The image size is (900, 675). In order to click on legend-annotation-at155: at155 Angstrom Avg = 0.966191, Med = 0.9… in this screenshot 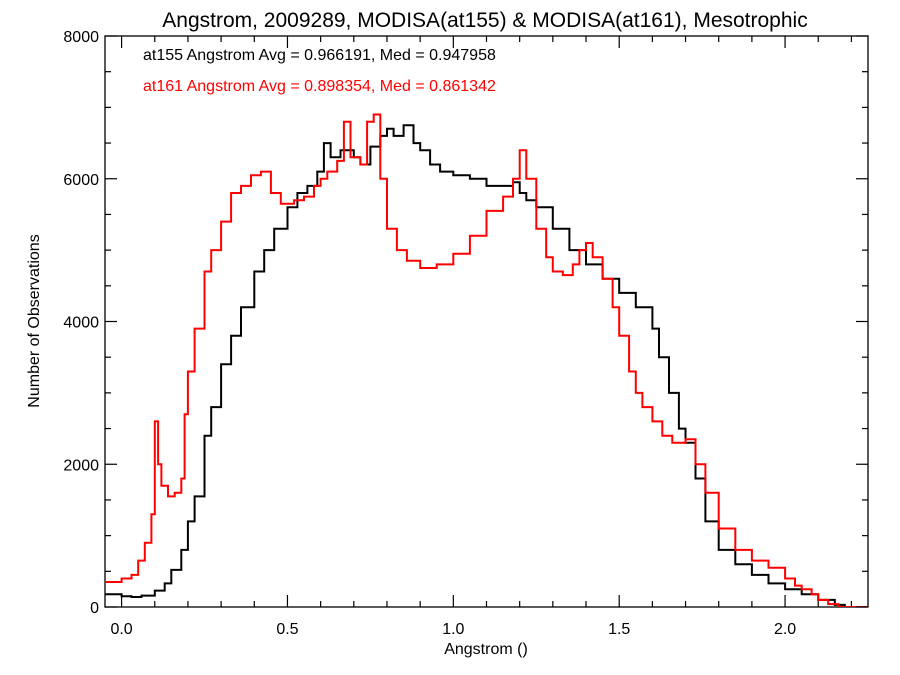, I will do `click(319, 55)`.